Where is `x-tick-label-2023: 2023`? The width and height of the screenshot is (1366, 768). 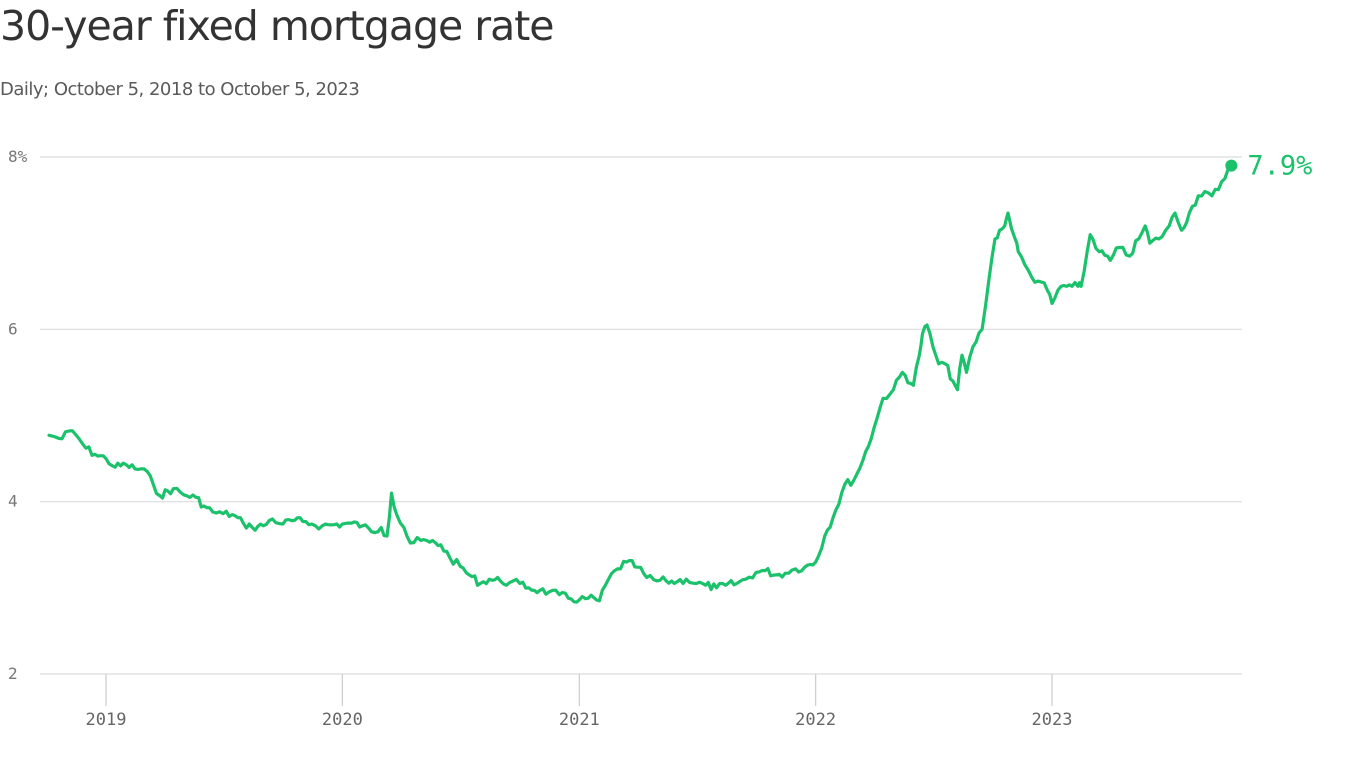
x-tick-label-2023: 2023 is located at coordinates (1052, 720).